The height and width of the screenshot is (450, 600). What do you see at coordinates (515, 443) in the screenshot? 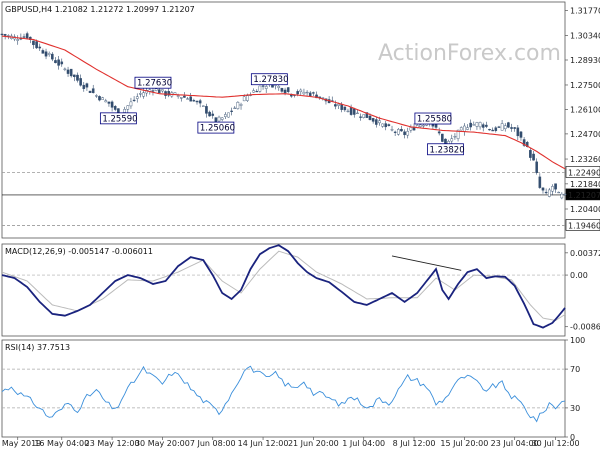
I see `x-axis-tick-label: 23 Jul 04:00` at bounding box center [515, 443].